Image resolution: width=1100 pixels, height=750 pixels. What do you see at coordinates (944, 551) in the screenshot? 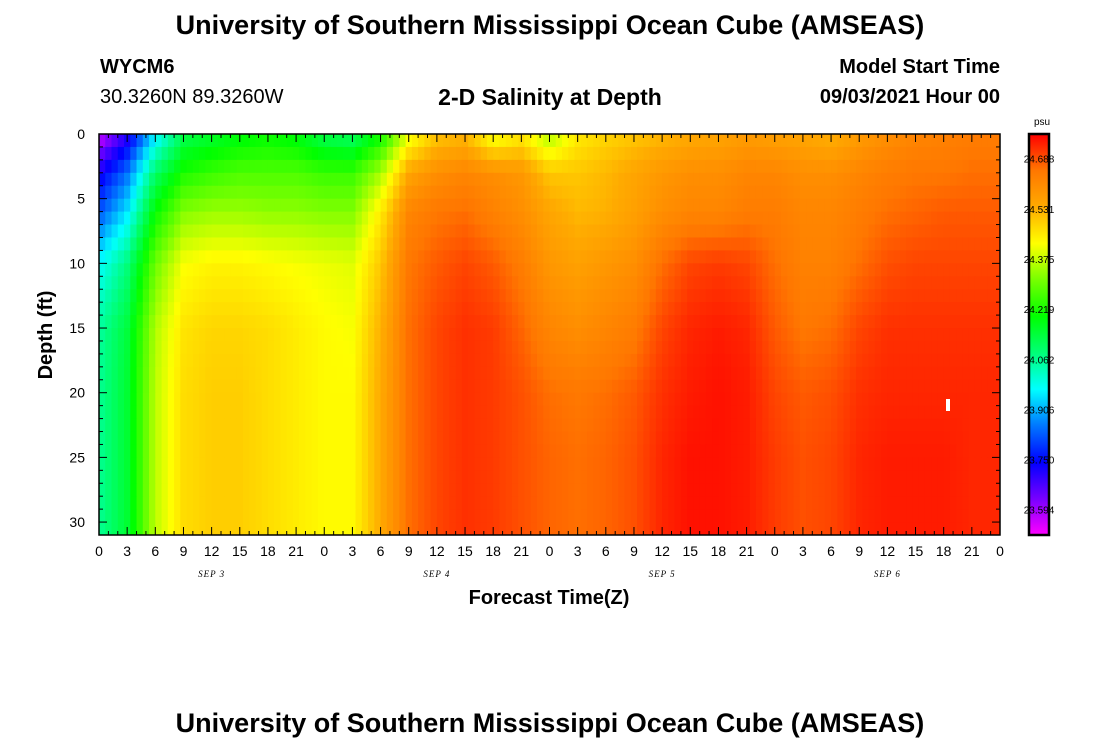
I see `x-tick-label: 18` at bounding box center [944, 551].